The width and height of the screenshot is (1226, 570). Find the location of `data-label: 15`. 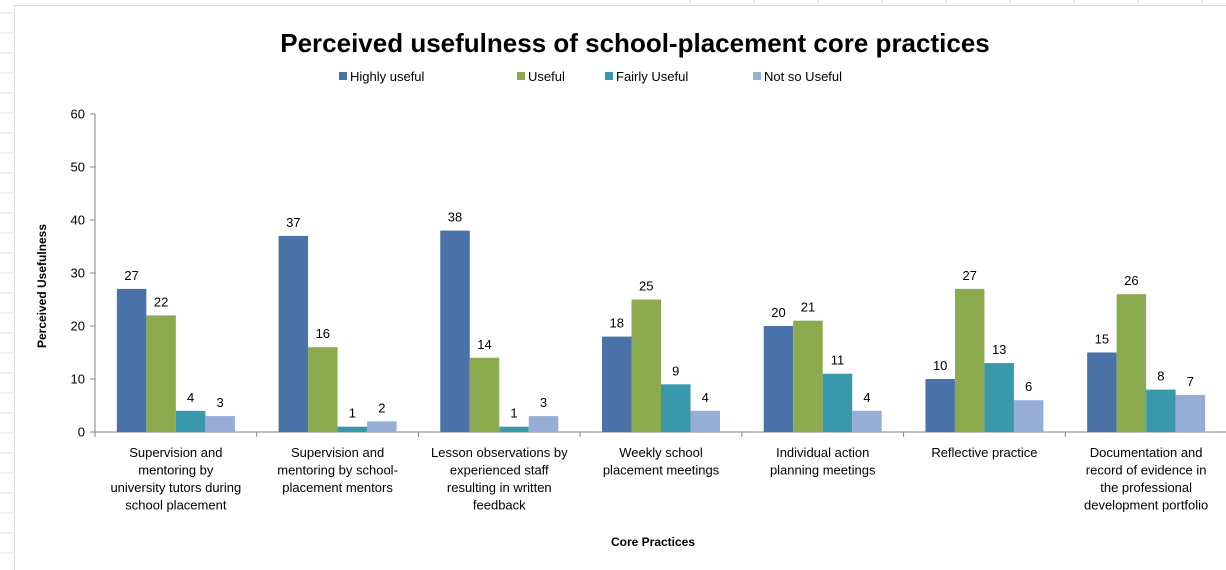

data-label: 15 is located at coordinates (1102, 339).